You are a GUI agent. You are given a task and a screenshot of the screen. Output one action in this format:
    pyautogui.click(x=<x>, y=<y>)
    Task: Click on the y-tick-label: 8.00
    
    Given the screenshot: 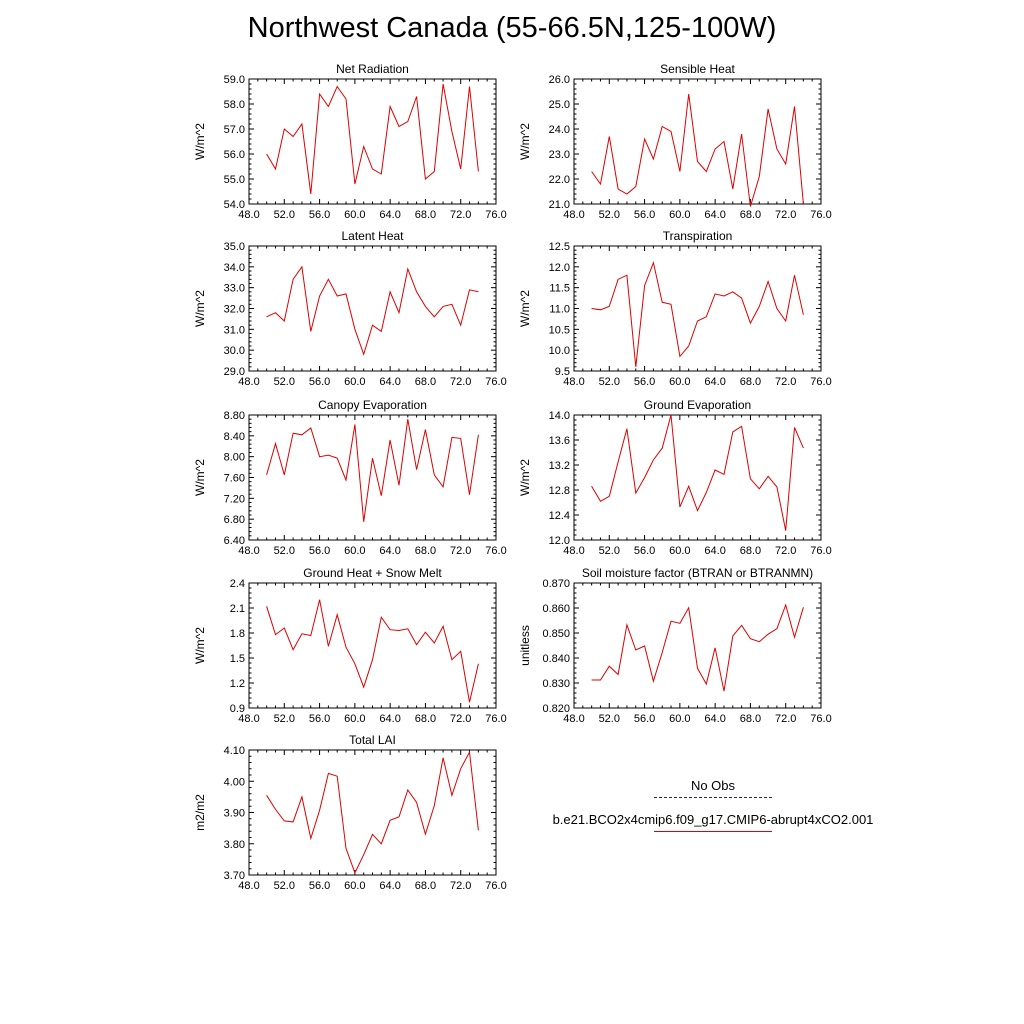 What is the action you would take?
    pyautogui.click(x=234, y=458)
    